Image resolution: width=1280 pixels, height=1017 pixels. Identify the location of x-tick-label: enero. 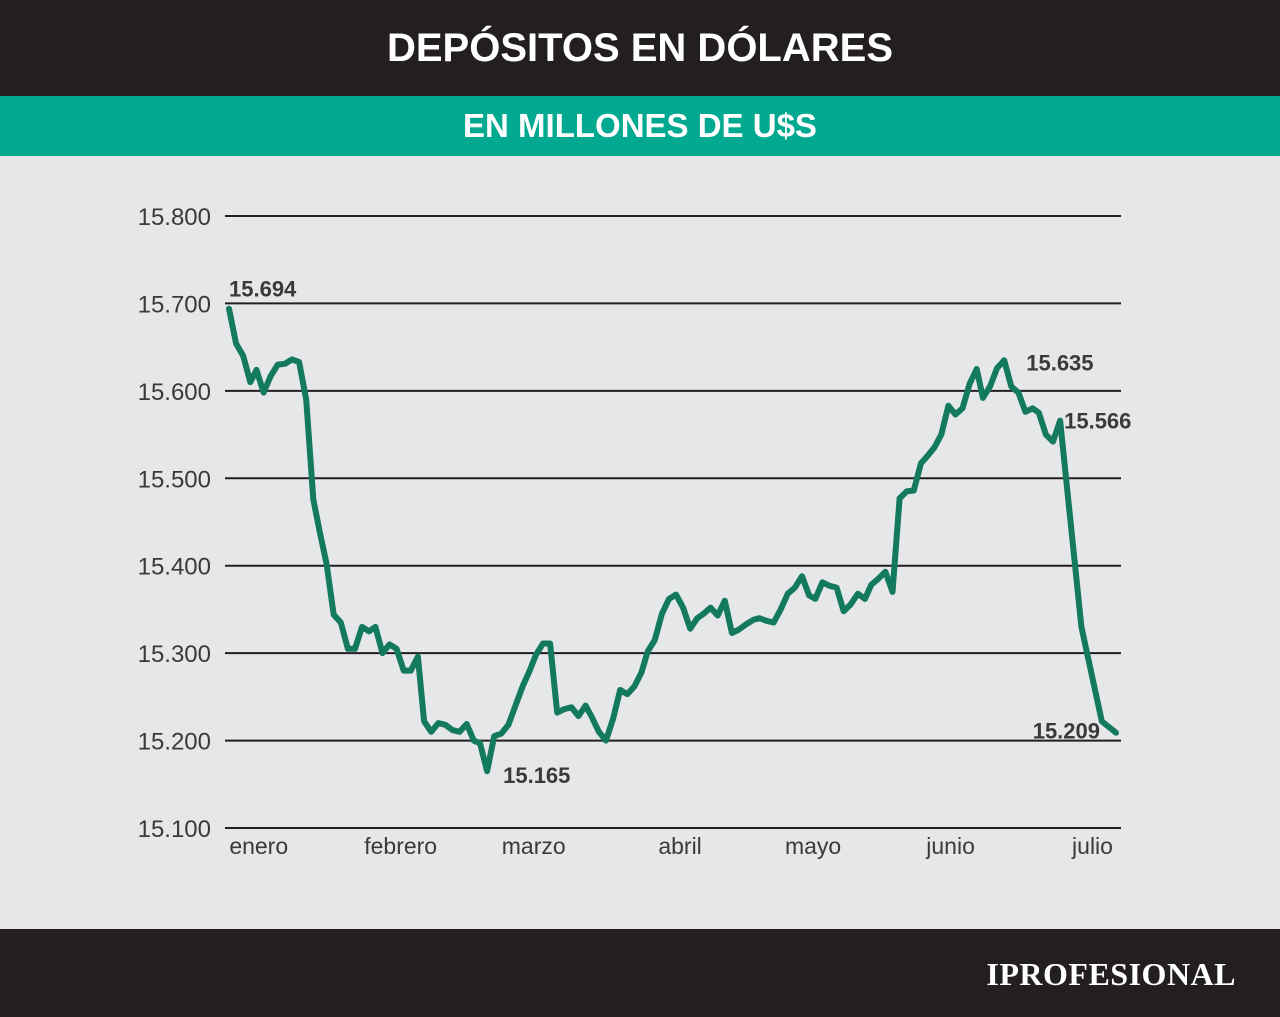
(258, 846).